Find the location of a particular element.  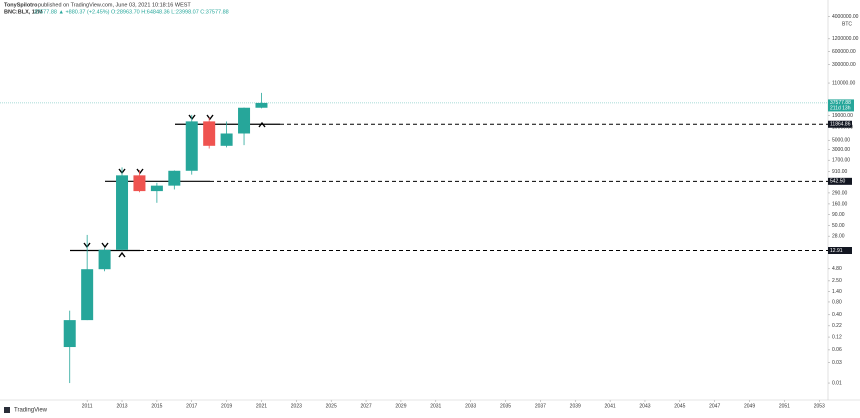

x-tick-label: 2045 is located at coordinates (679, 406).